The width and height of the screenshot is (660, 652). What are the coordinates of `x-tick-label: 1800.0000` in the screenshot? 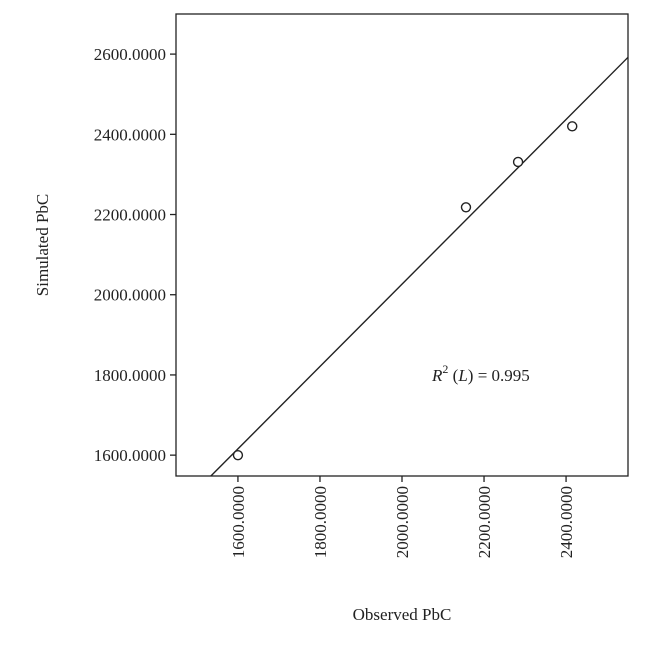 It's located at (320, 522).